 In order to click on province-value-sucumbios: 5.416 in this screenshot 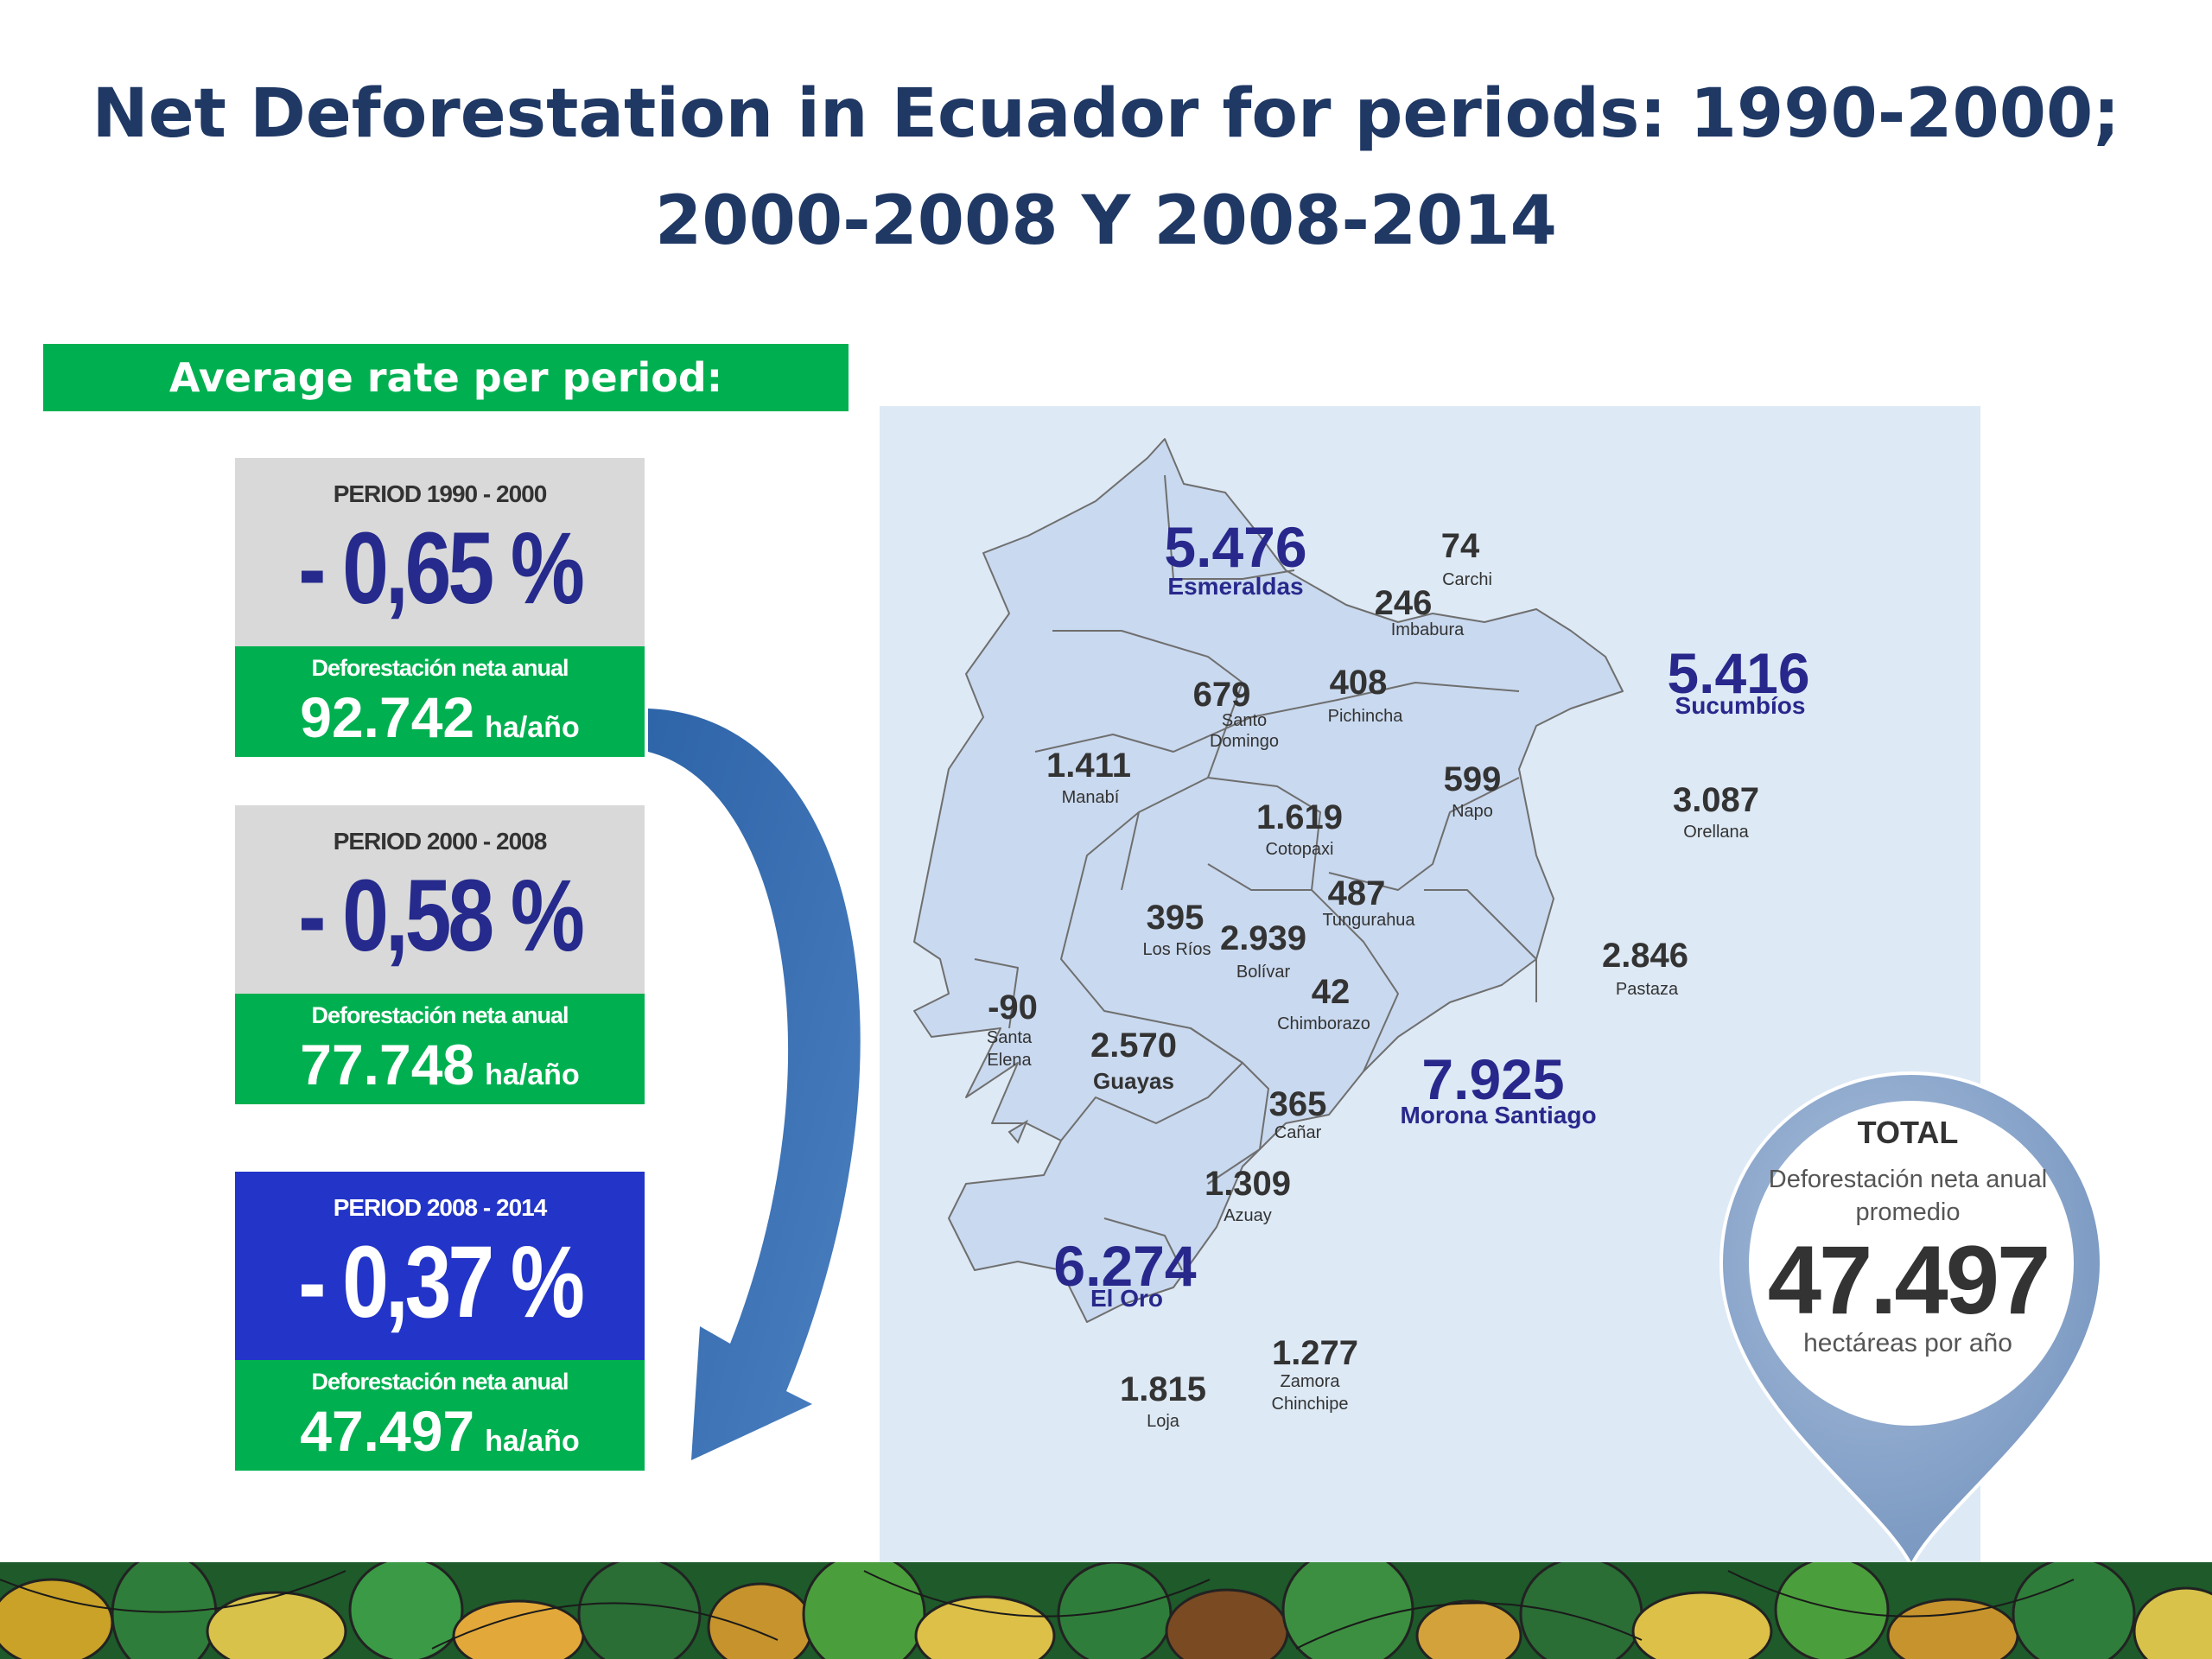, I will do `click(1738, 673)`.